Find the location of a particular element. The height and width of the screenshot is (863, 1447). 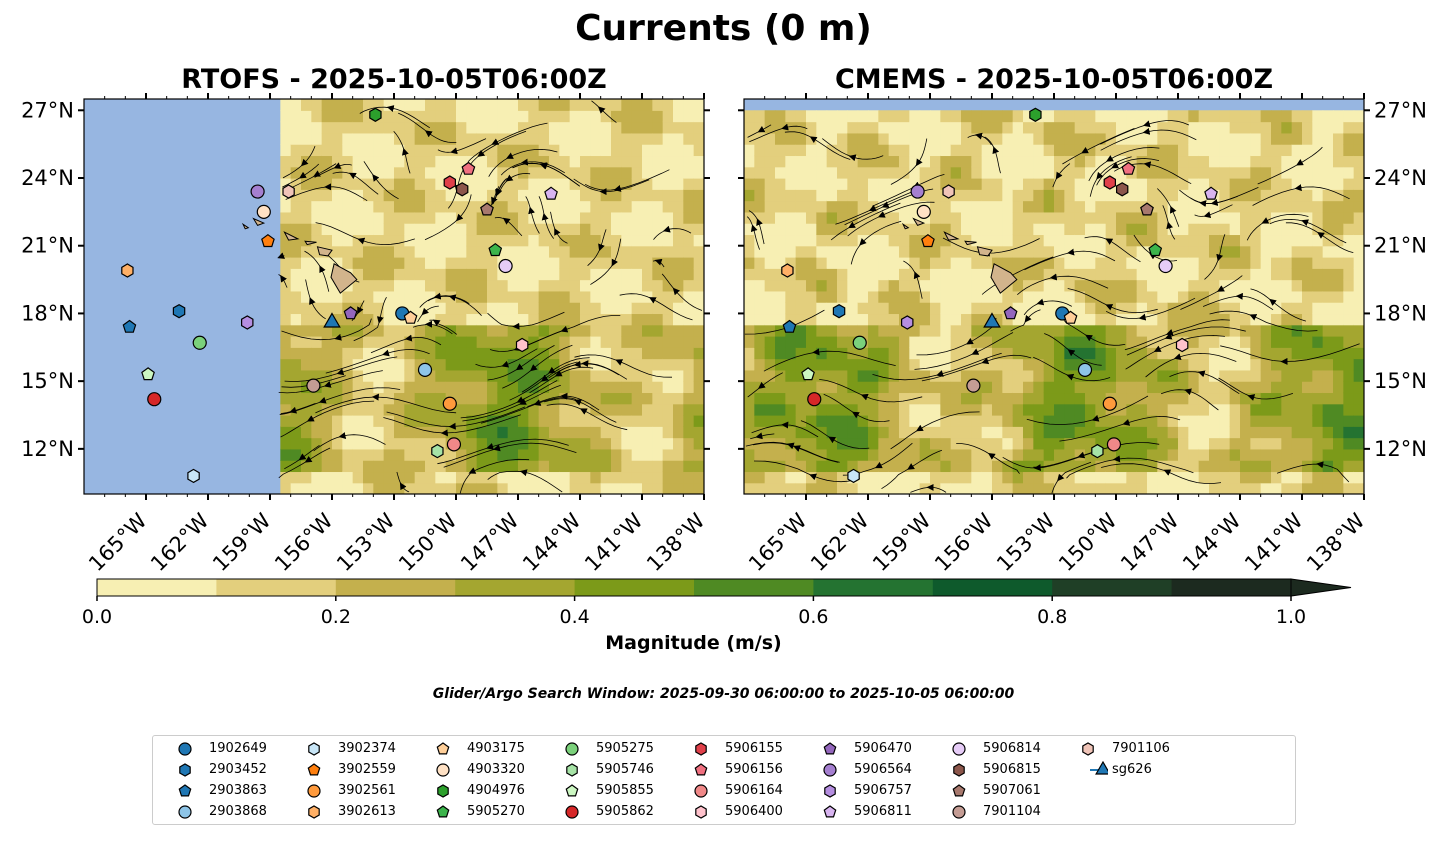

colorbar-extend-arrow is located at coordinates (1321, 587).